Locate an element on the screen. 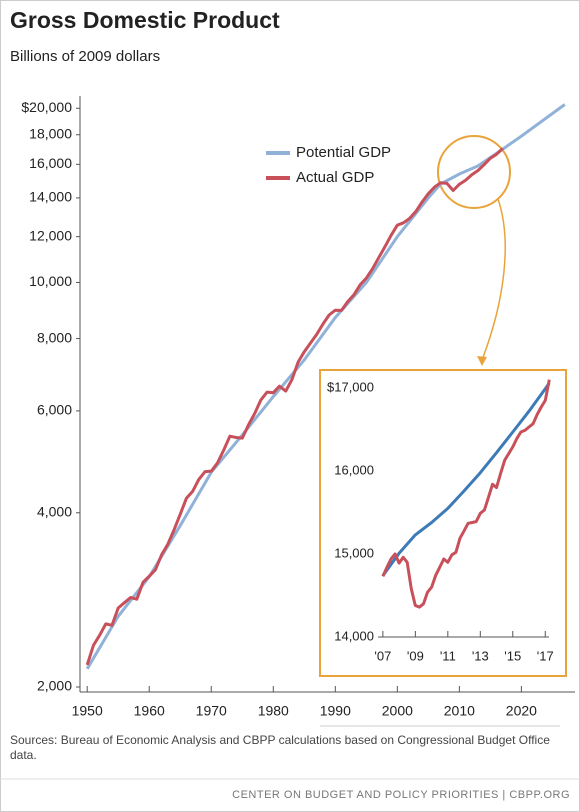 The height and width of the screenshot is (812, 580). legend-label: Potential GDP is located at coordinates (343, 152).